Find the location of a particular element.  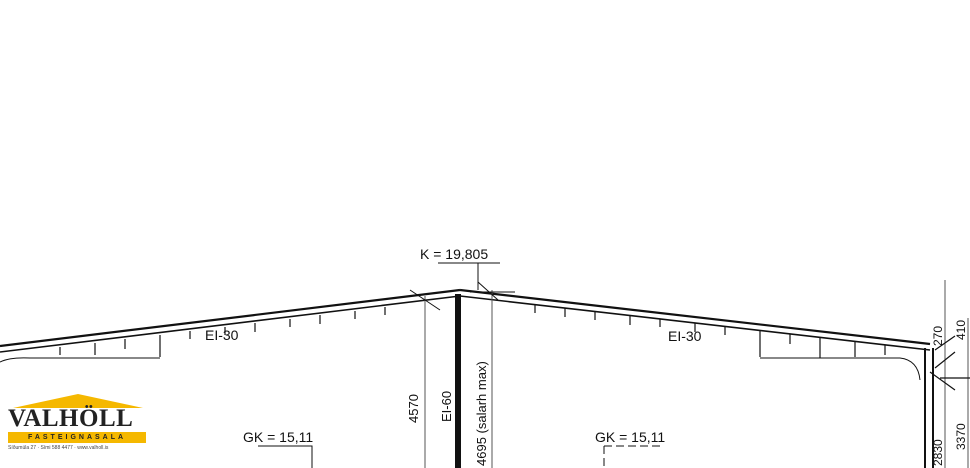

roof-left-inner is located at coordinates (230, 324).